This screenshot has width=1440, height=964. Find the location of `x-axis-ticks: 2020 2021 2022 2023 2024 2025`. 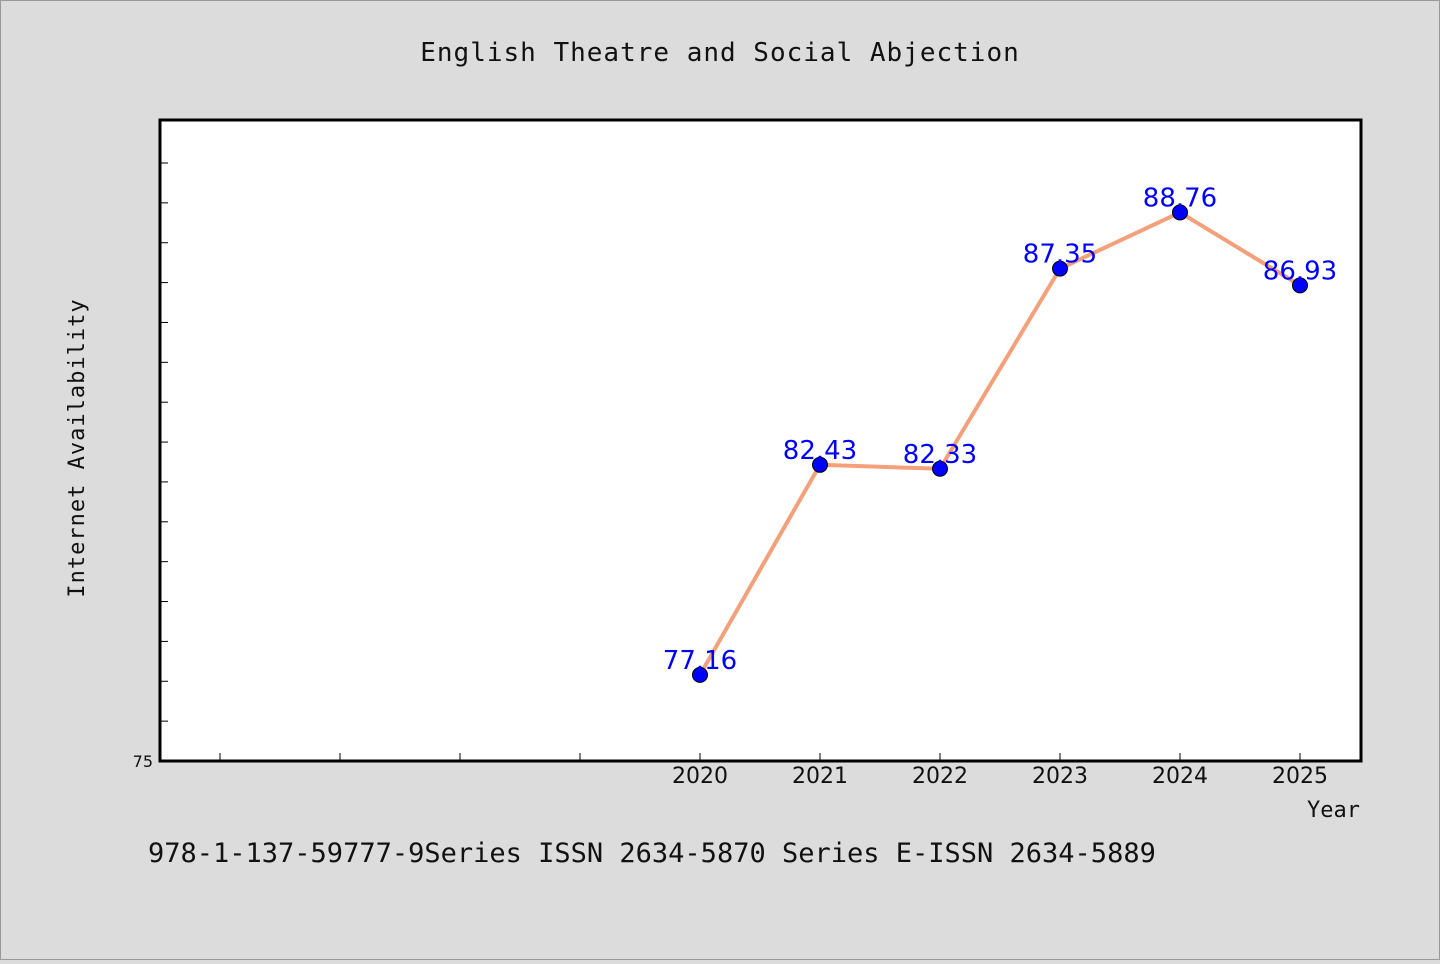

x-axis-ticks: 2020 2021 2022 2023 2024 2025 is located at coordinates (773, 771).